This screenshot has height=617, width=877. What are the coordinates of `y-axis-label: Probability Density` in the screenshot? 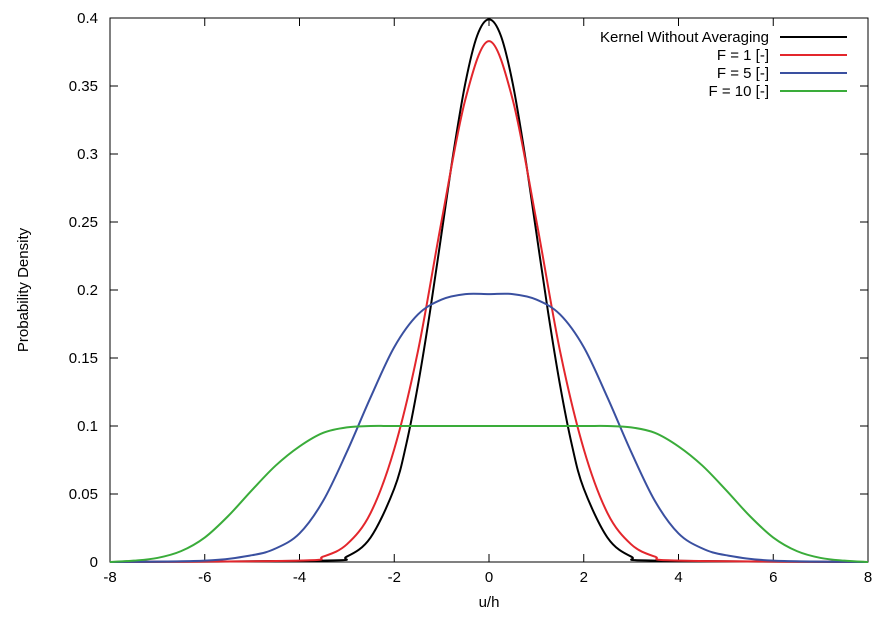 It's located at (23, 289).